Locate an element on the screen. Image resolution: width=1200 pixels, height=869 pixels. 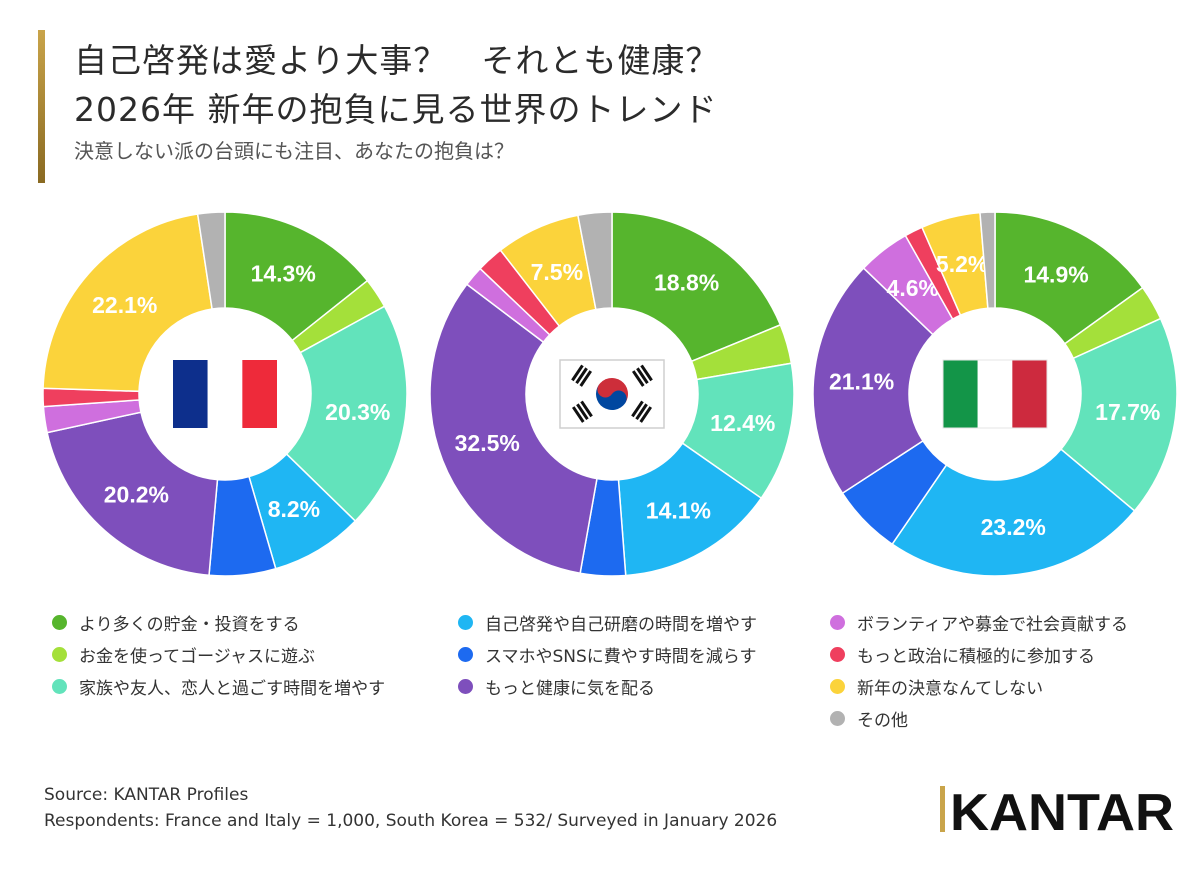
legend-label: その他 is located at coordinates (882, 720).